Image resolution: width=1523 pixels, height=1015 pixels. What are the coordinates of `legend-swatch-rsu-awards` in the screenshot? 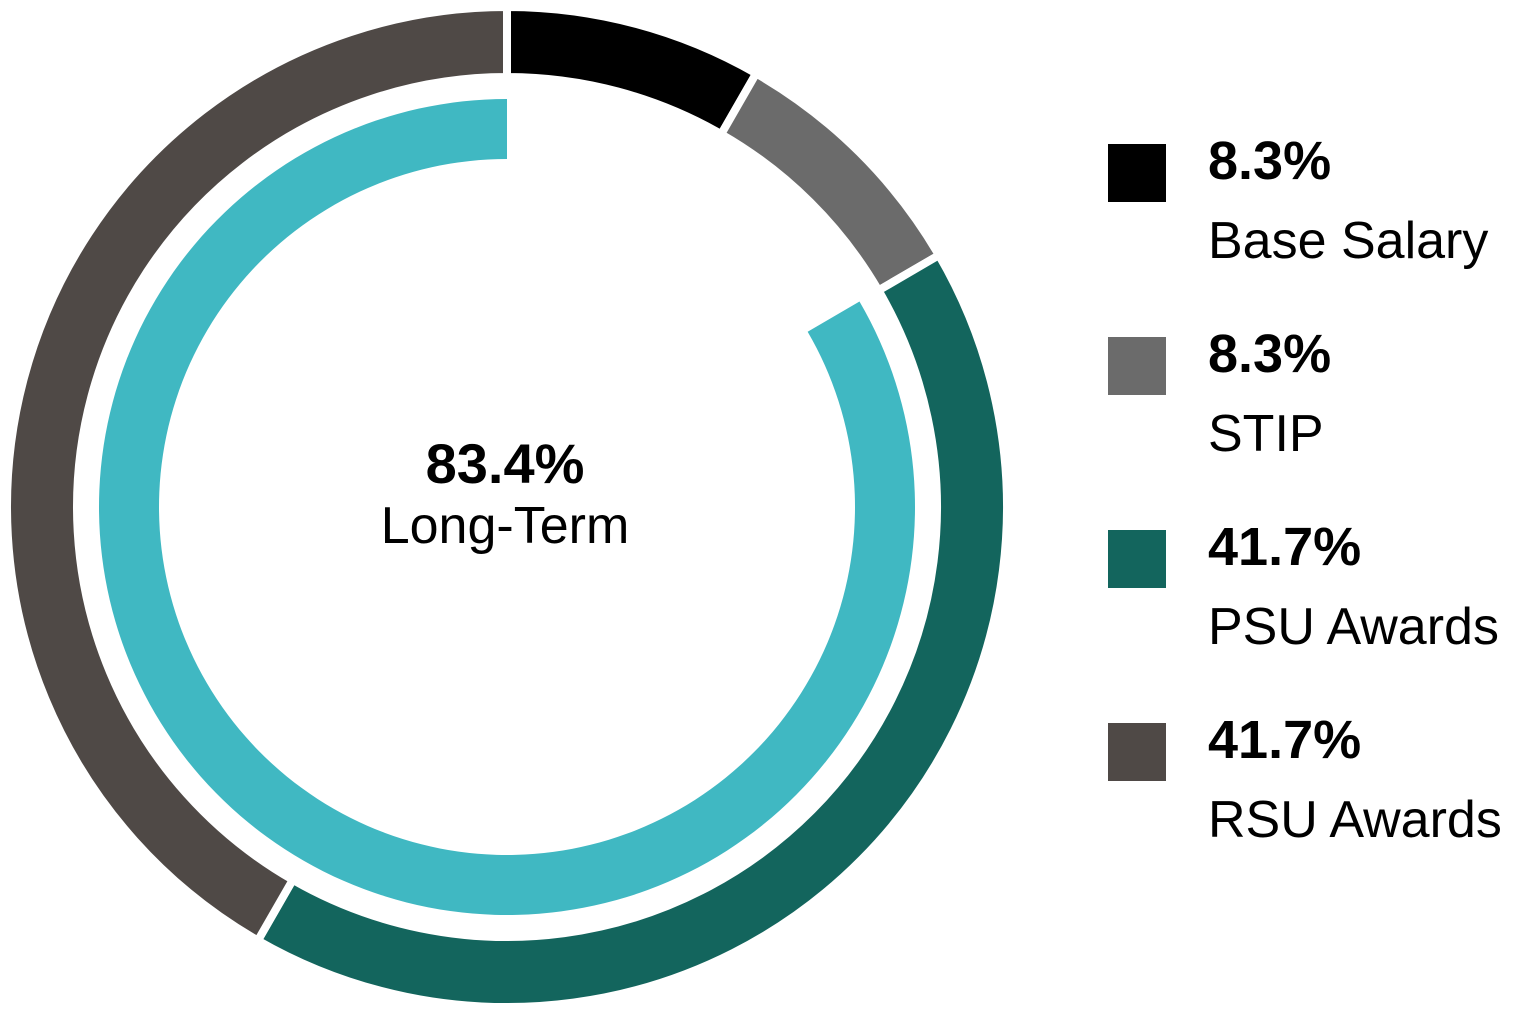 It's located at (1137, 752).